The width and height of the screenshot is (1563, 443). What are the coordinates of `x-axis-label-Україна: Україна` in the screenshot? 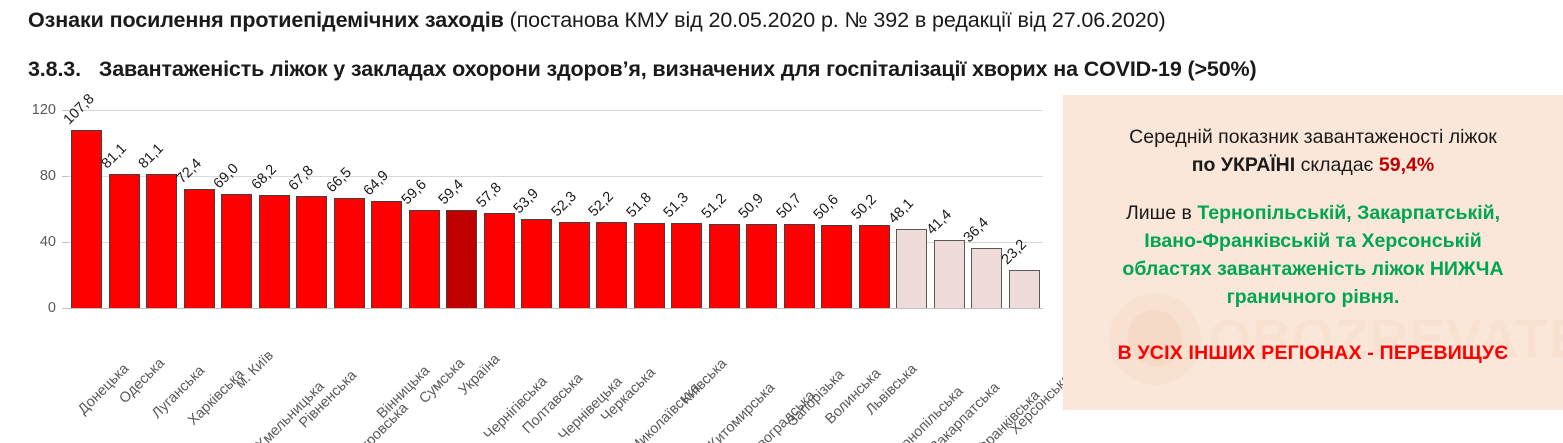 It's located at (479, 375).